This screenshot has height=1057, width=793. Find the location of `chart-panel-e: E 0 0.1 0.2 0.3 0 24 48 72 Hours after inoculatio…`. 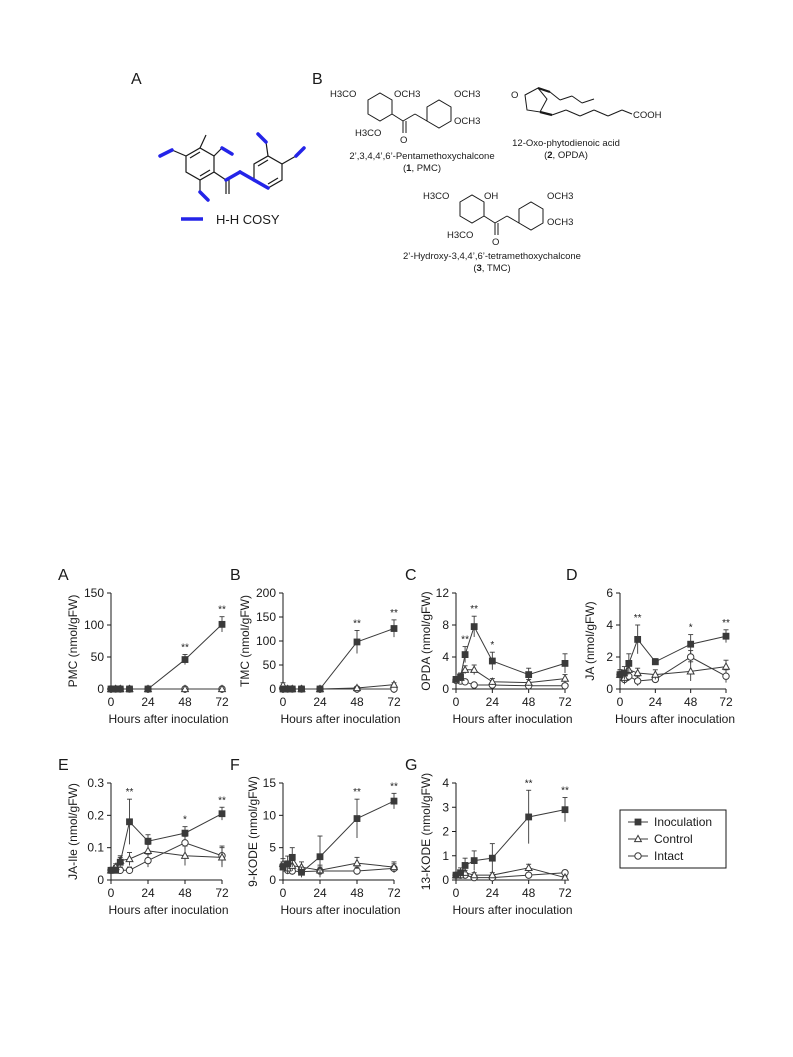

chart-panel-e: E 0 0.1 0.2 0.3 0 24 48 72 Hours after inoculatio… is located at coordinates (143, 837).